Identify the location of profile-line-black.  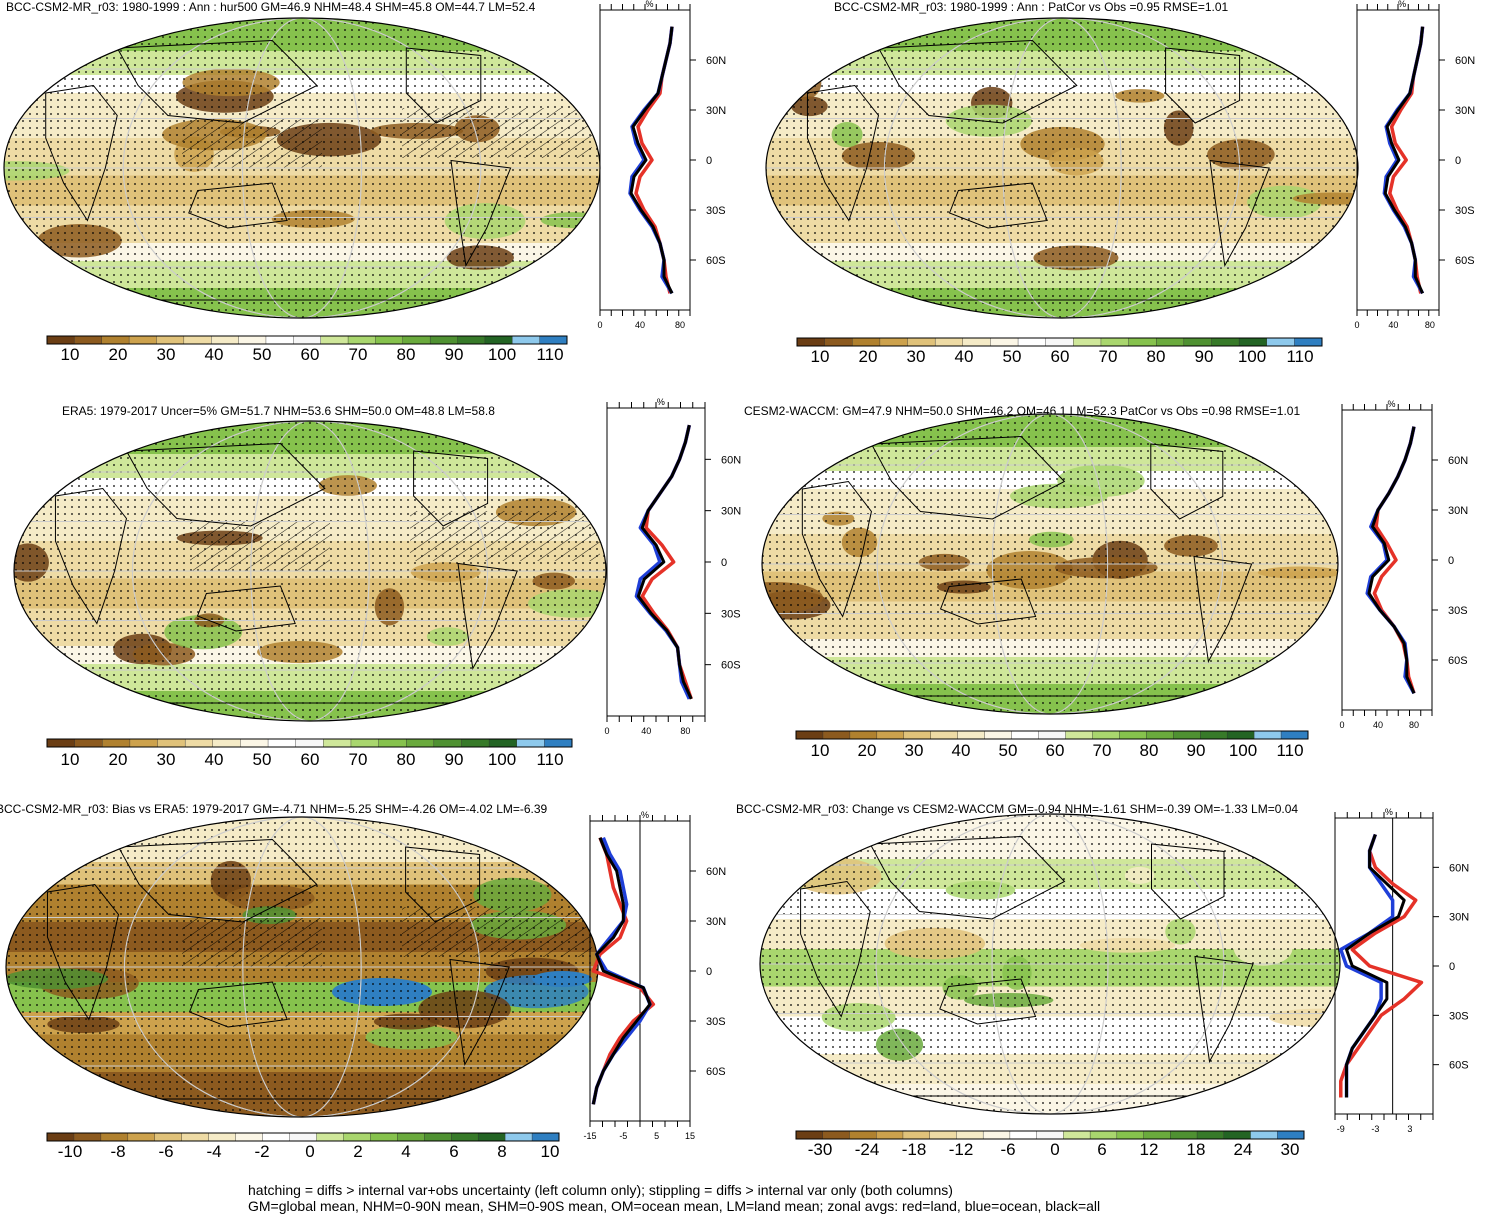
(1404, 160).